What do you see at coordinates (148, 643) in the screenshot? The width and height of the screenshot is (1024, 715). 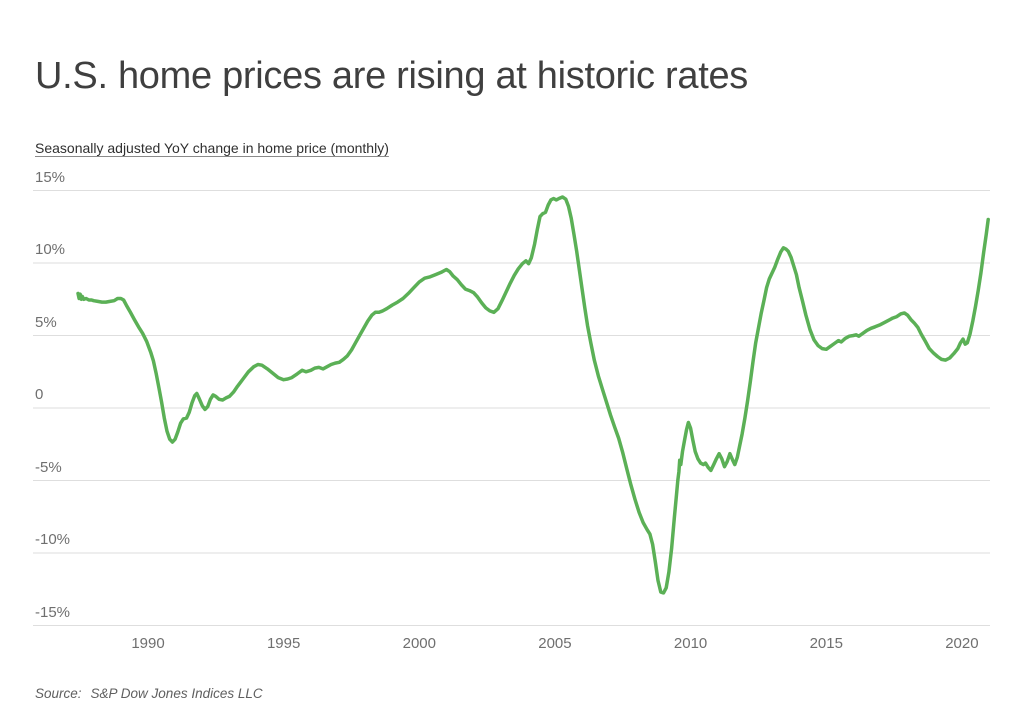 I see `x-axis-label: 1990` at bounding box center [148, 643].